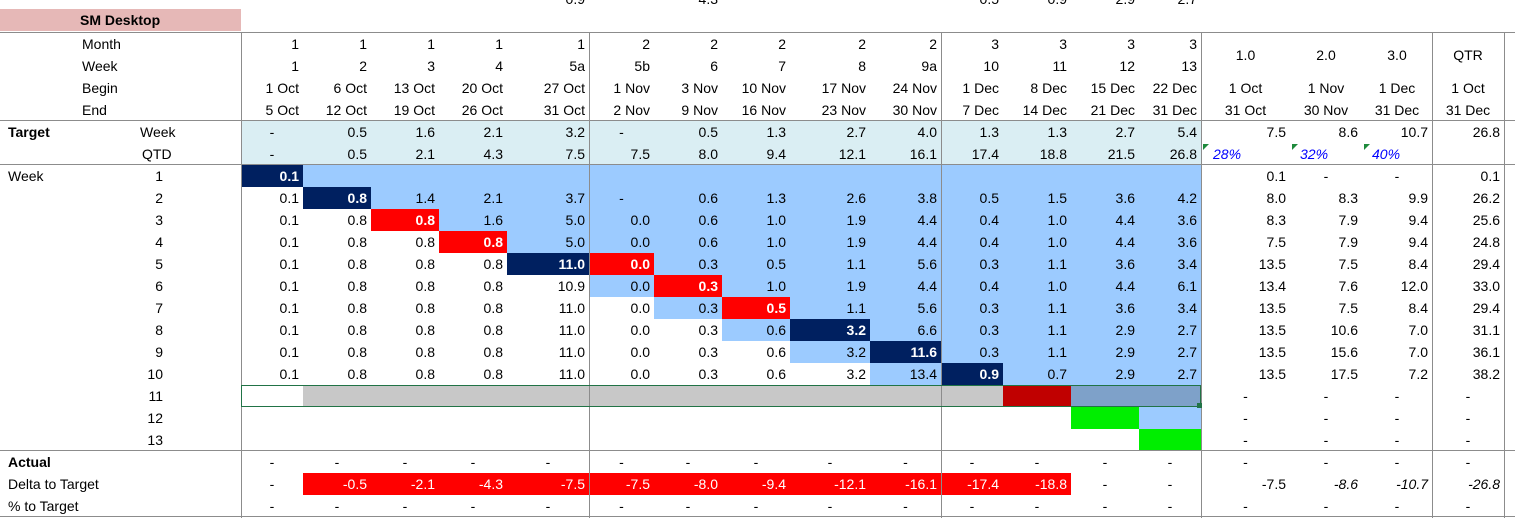  Describe the element at coordinates (980, 88) in the screenshot. I see `header-begin: 1 Dec` at that location.